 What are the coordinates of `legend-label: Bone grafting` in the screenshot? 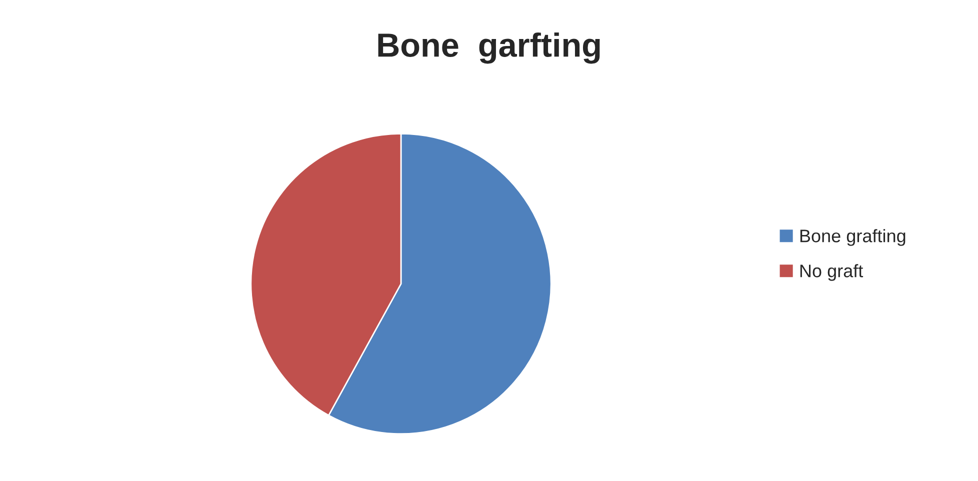 It's located at (853, 237).